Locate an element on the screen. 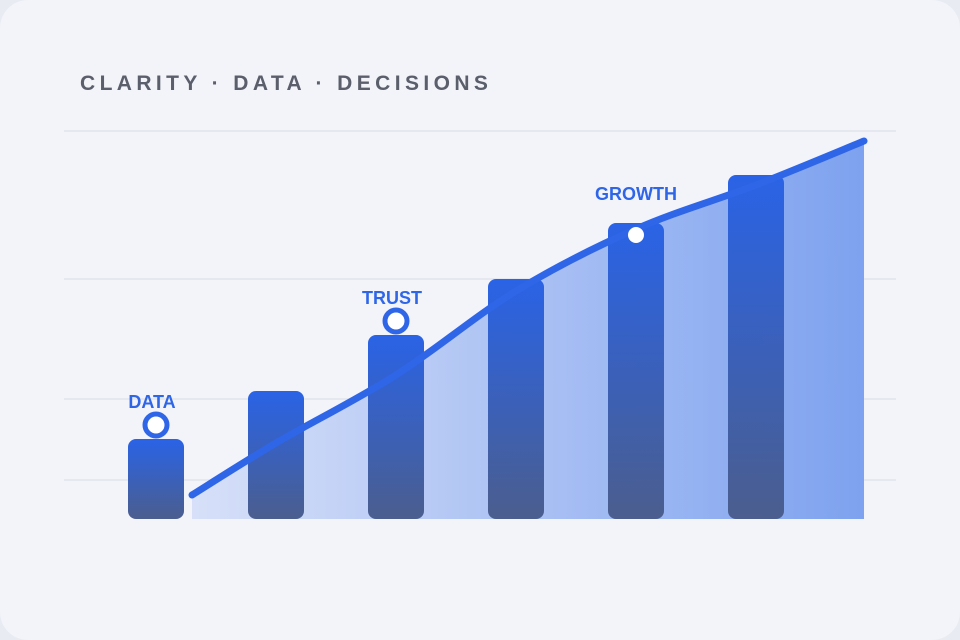 The image size is (960, 640). annotation-label: GROWTH is located at coordinates (636, 194).